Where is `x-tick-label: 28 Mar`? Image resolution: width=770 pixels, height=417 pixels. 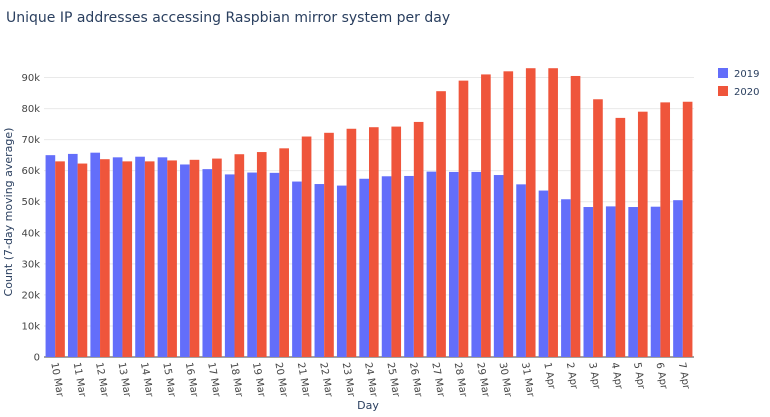
x-tick-label: 28 Mar is located at coordinates (460, 380).